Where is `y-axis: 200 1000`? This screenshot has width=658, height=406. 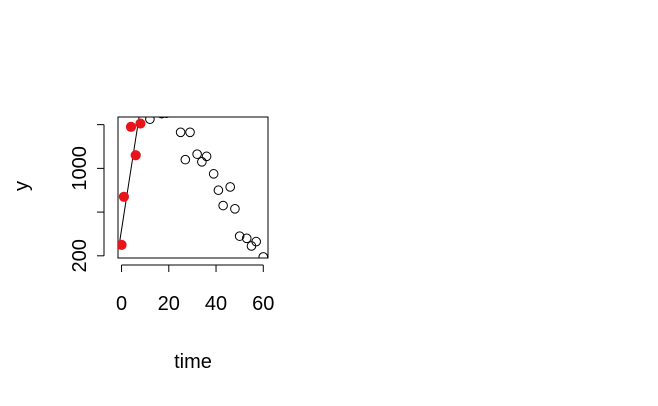
y-axis: 200 1000 is located at coordinates (87, 198).